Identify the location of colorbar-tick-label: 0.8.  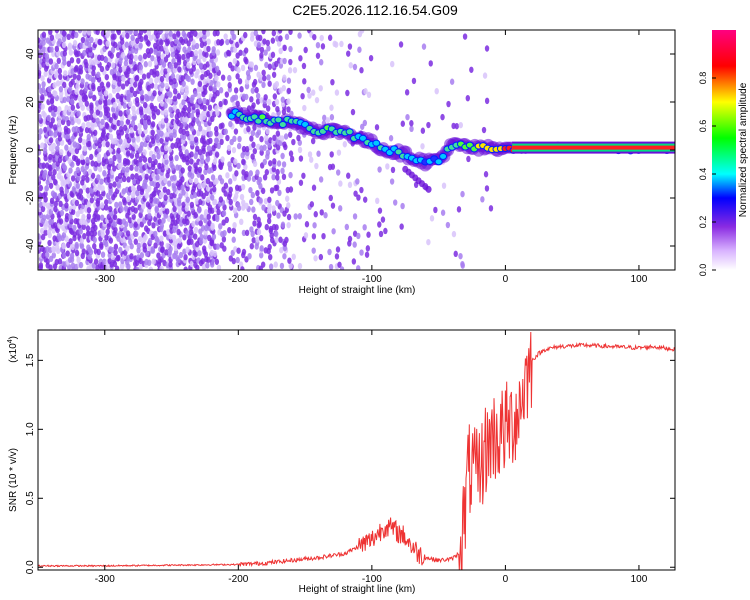
(703, 78).